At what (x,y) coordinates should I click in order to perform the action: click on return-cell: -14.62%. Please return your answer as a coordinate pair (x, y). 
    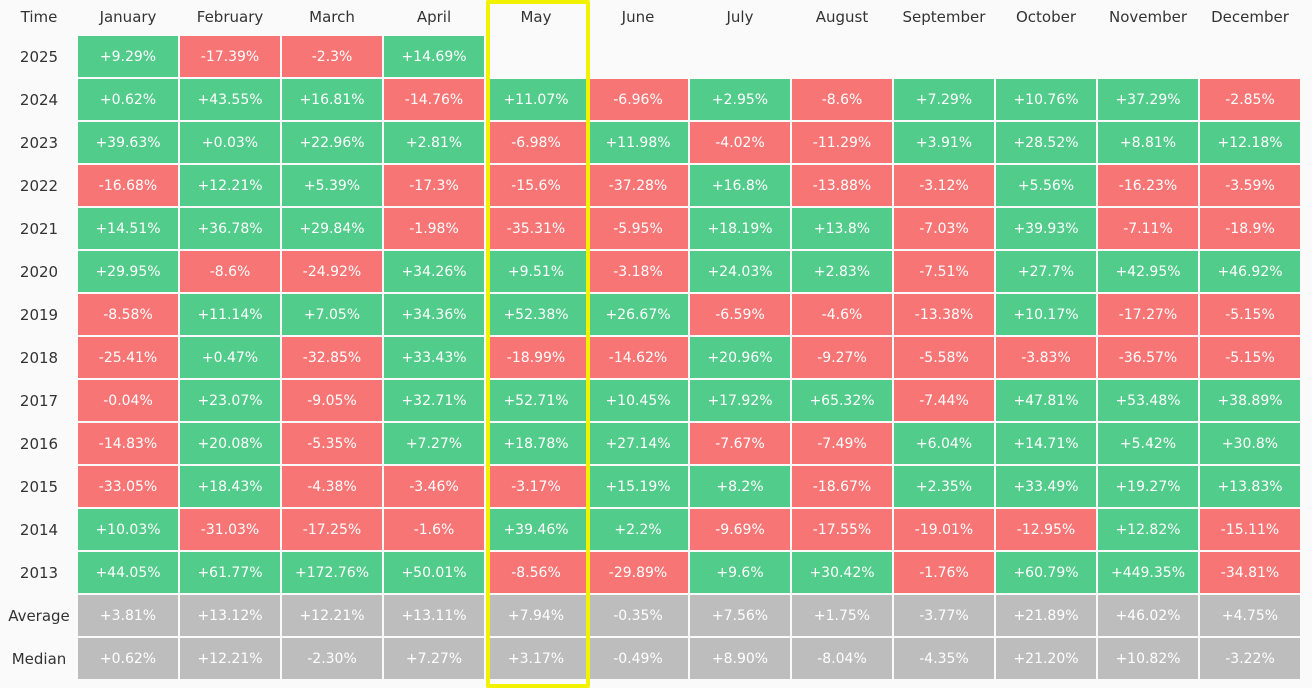
    Looking at the image, I should click on (638, 357).